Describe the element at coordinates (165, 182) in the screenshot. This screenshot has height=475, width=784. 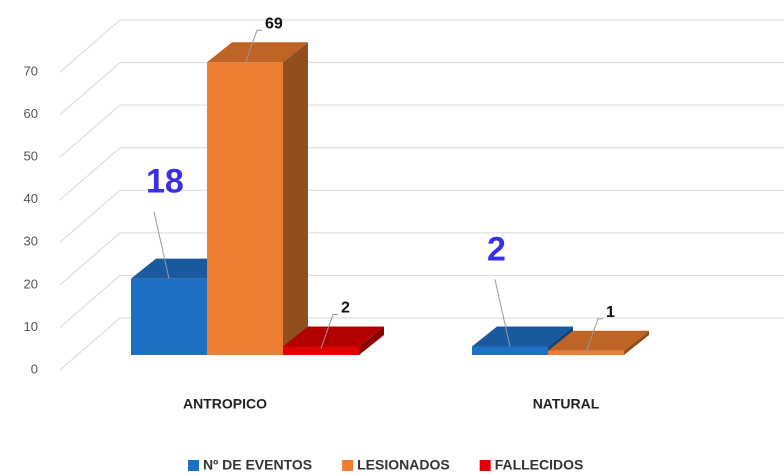
I see `data-label: 18` at that location.